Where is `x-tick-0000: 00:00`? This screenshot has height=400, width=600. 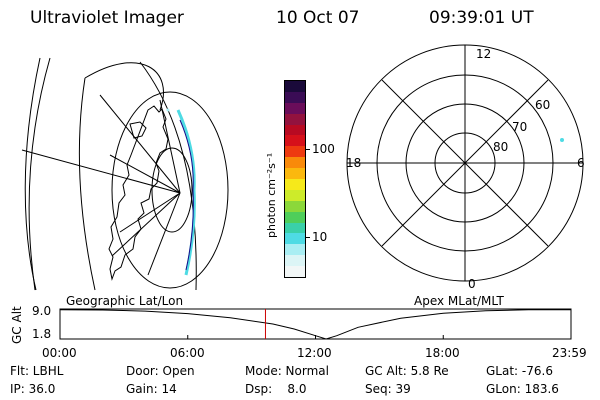 x-tick-0000: 00:00 is located at coordinates (59, 353).